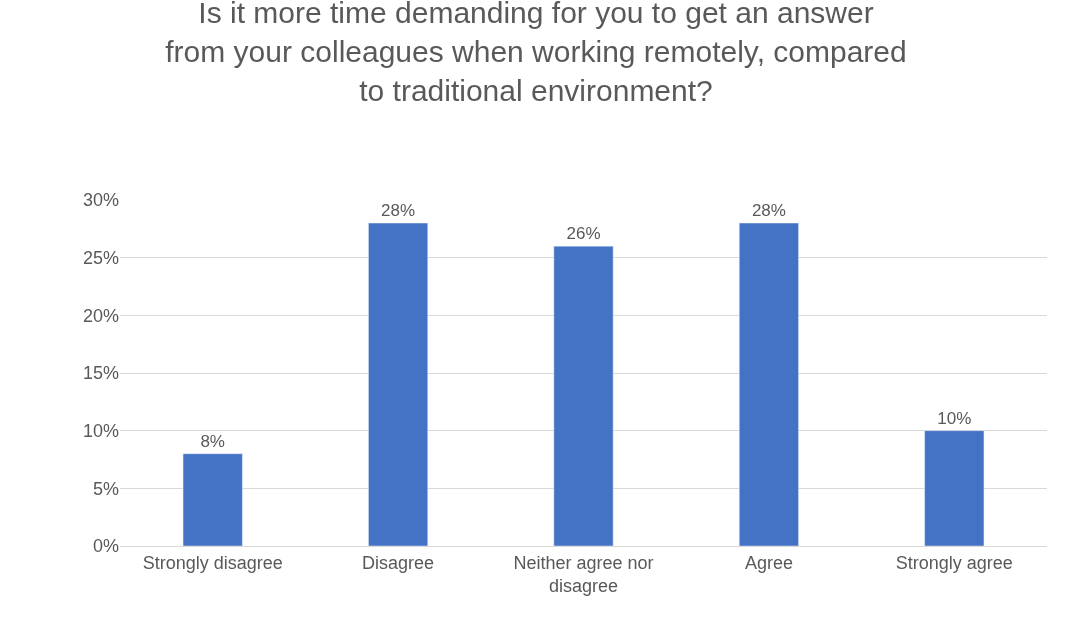  I want to click on y-tick-label: 0%, so click(105, 546).